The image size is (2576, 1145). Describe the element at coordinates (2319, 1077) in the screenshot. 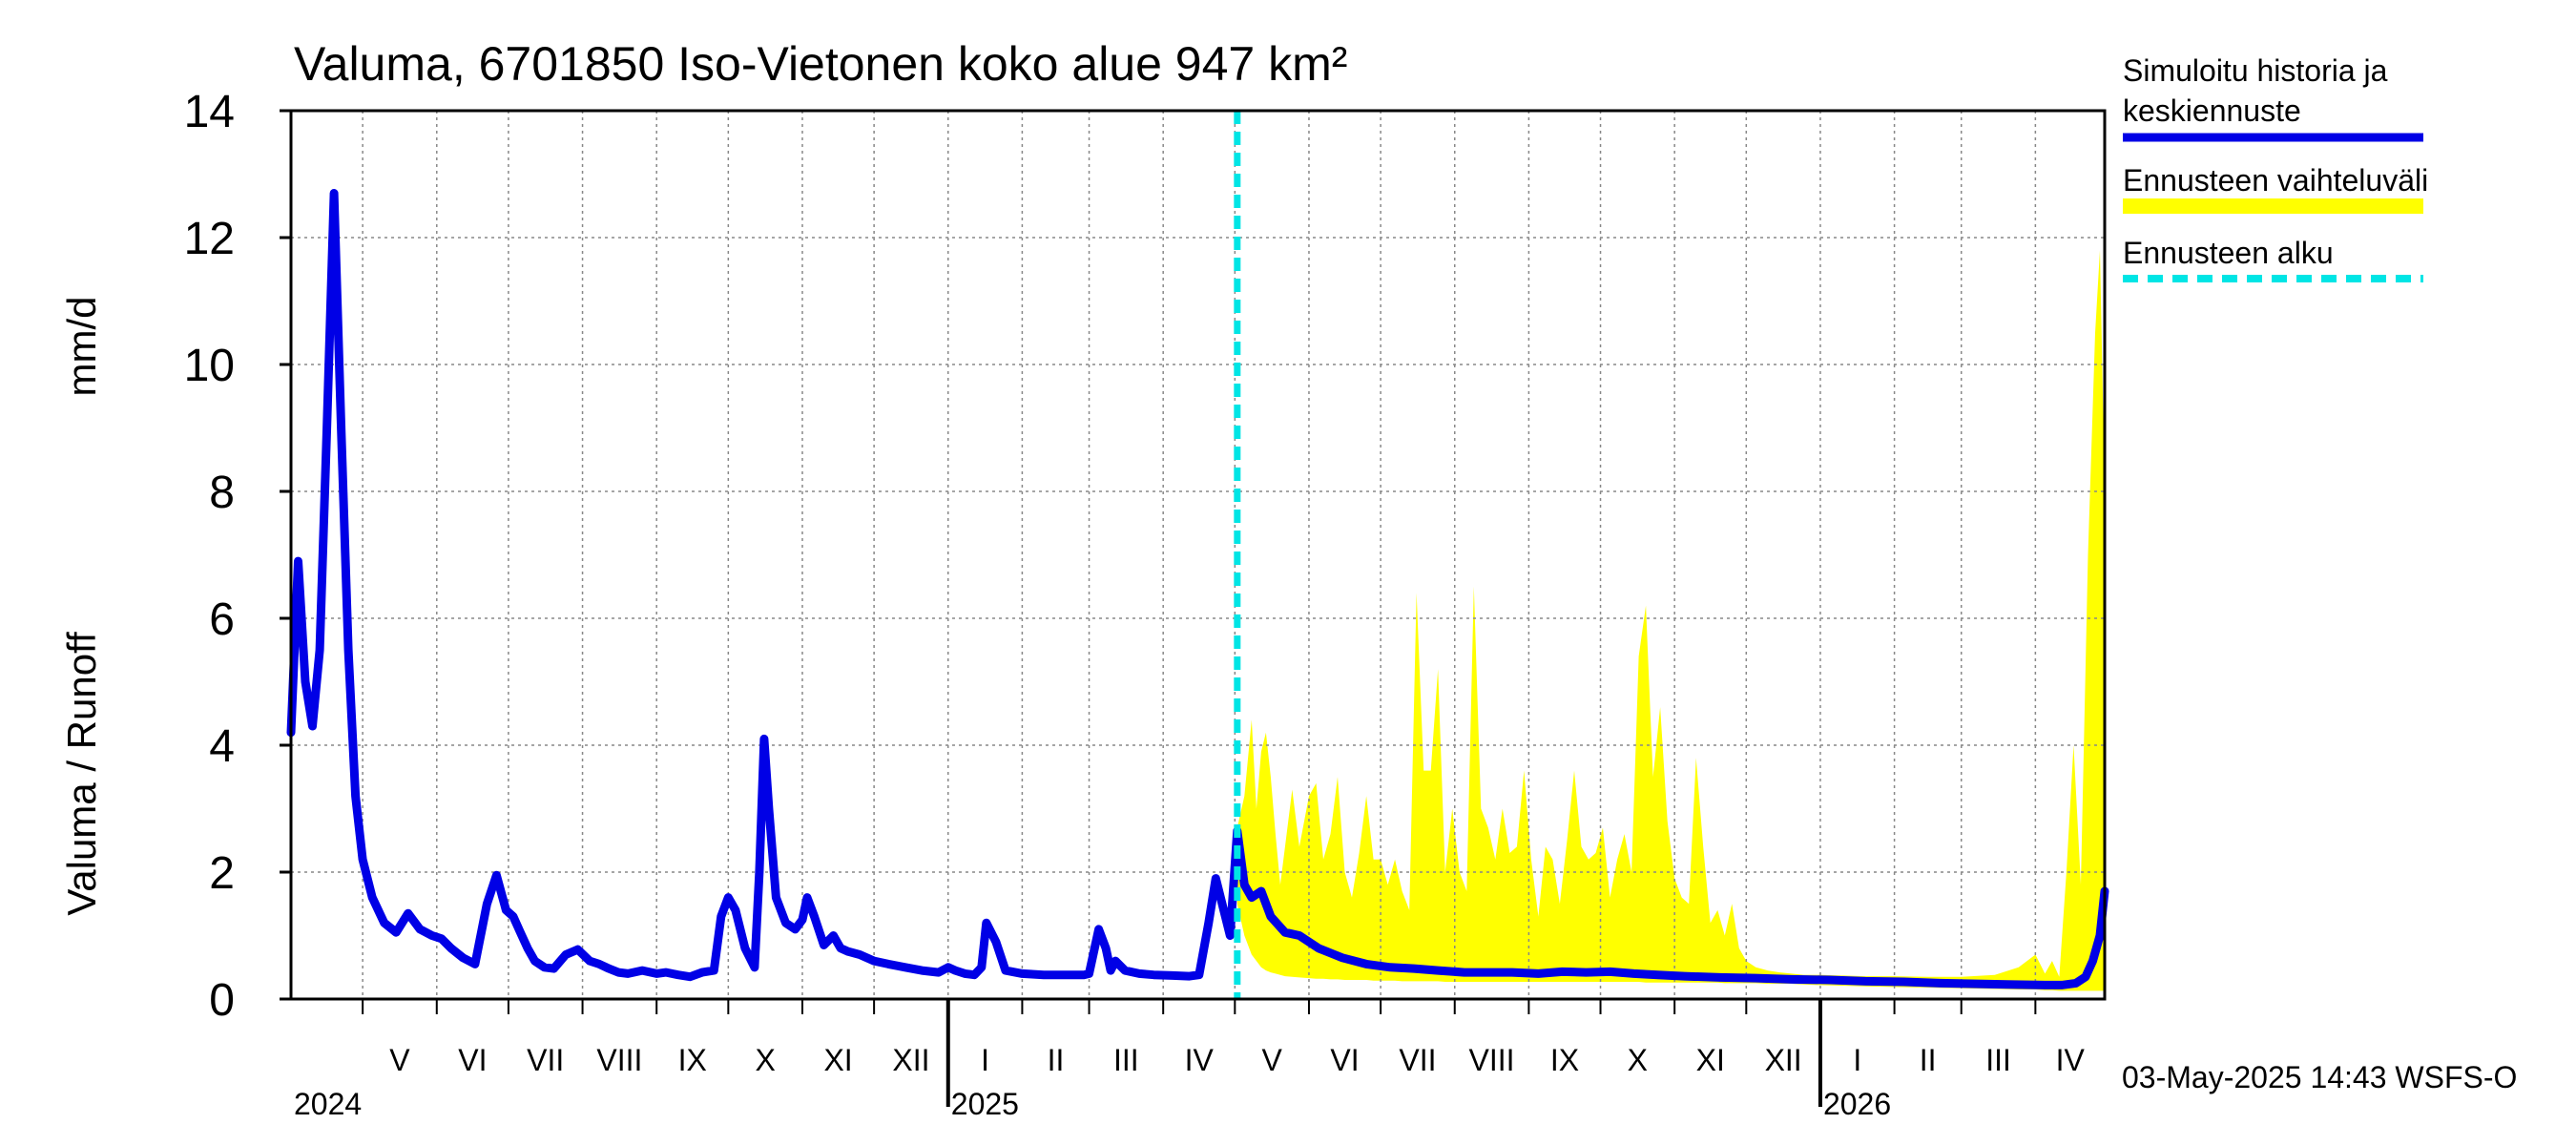

I see `footer-timestamp: 03-May-2025 14:43 WSFS-O` at that location.